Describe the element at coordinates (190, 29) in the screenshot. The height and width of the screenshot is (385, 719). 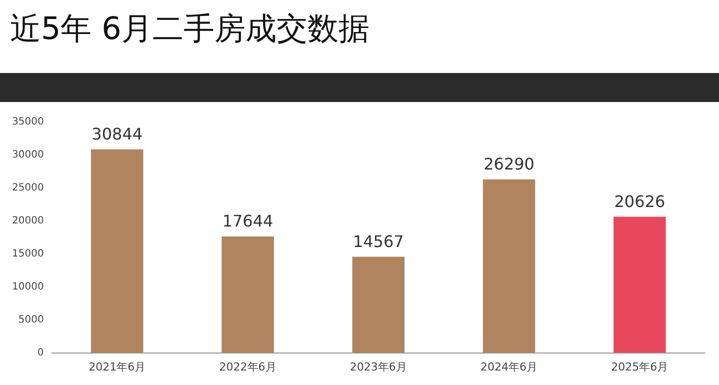
I see `chart-title: 近5年 6月二手房成交数据` at that location.